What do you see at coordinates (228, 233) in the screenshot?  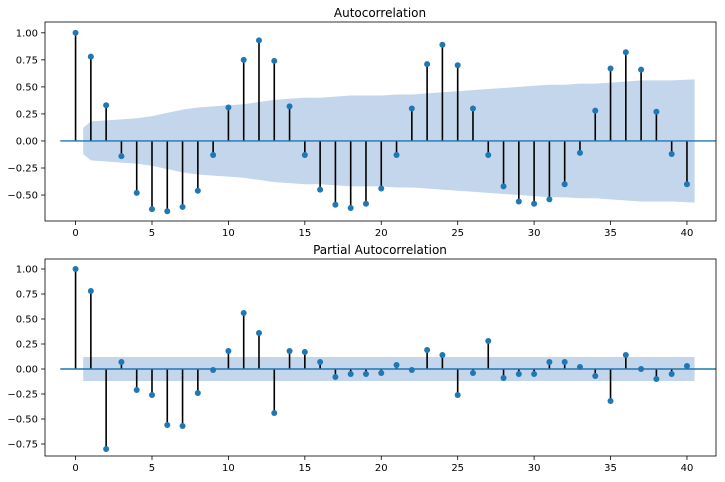 I see `acf-x-tick-label: 10` at bounding box center [228, 233].